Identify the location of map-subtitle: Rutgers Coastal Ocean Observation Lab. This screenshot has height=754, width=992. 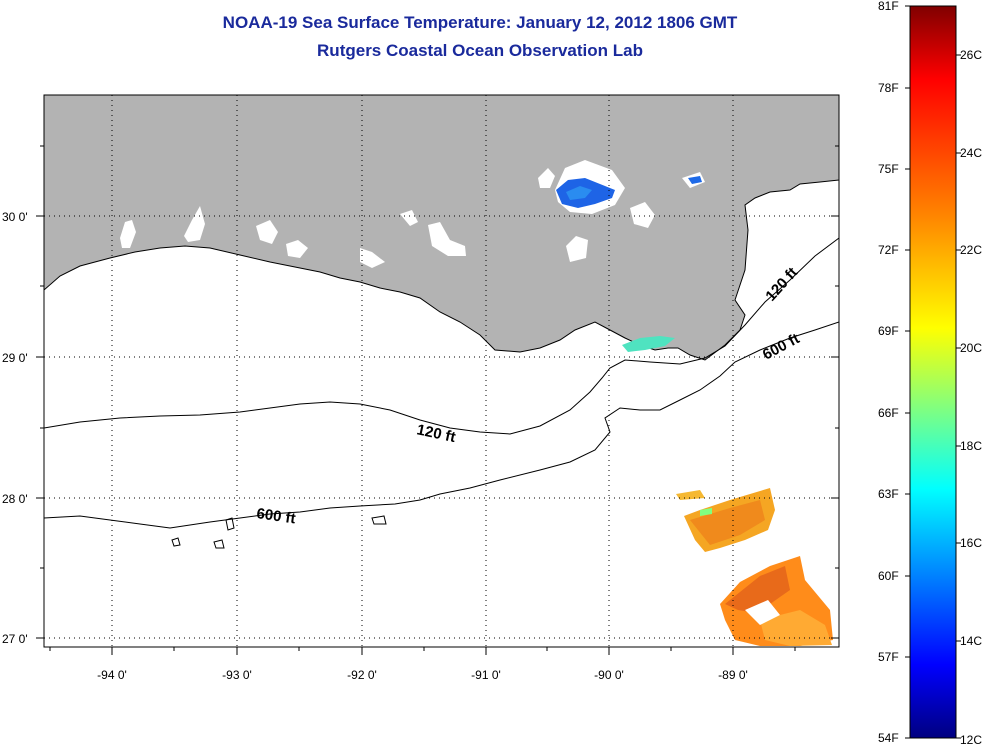
(480, 50).